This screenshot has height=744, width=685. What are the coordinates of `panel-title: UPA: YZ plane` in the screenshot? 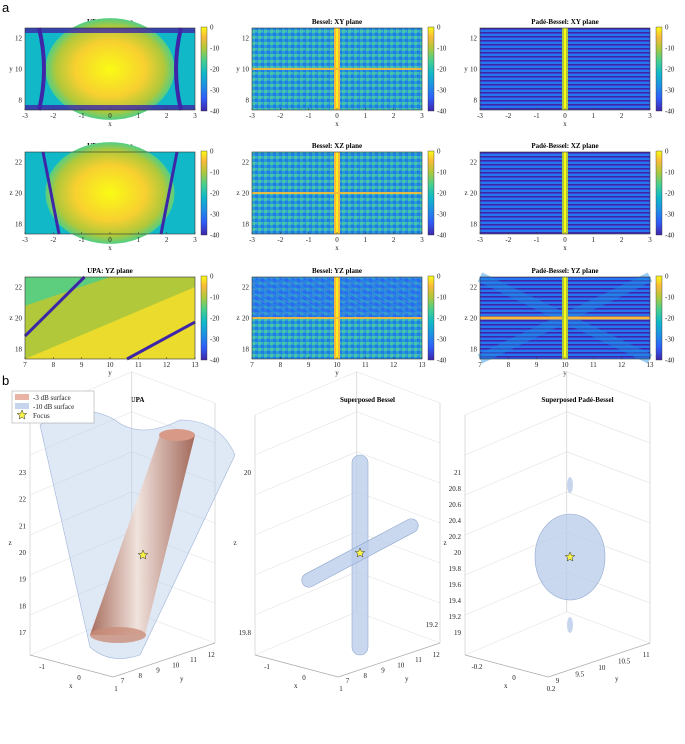 It's located at (110, 271).